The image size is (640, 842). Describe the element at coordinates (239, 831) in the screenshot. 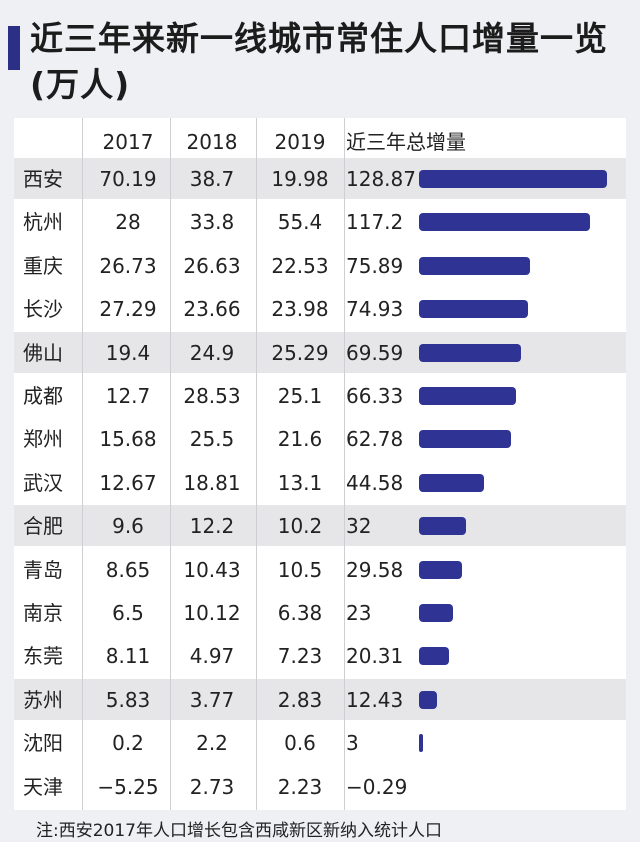

I see `footnote: 注:西安2017年人口增长包含西咸新区新纳入统计人口` at that location.